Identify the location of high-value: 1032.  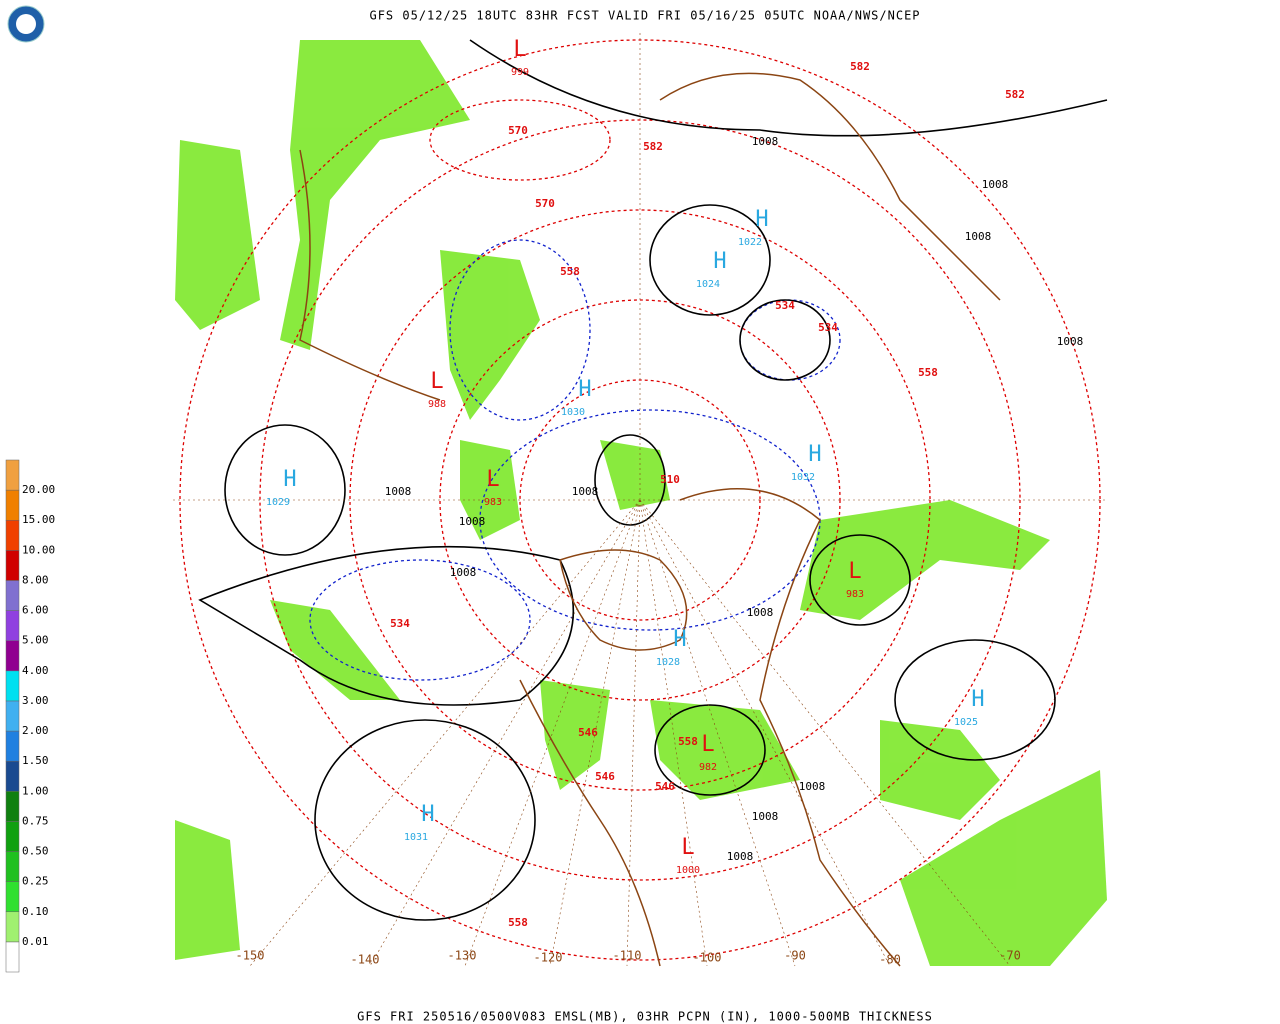
(803, 477).